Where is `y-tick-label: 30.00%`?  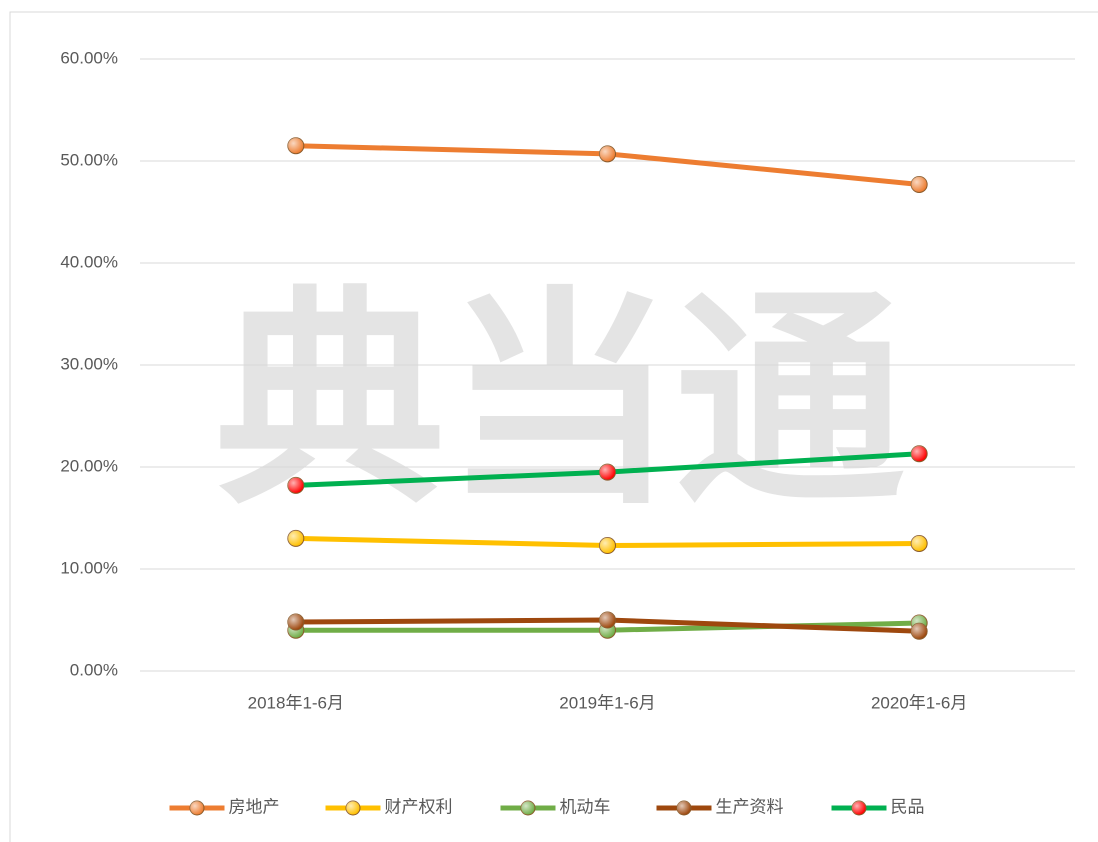
y-tick-label: 30.00% is located at coordinates (89, 363).